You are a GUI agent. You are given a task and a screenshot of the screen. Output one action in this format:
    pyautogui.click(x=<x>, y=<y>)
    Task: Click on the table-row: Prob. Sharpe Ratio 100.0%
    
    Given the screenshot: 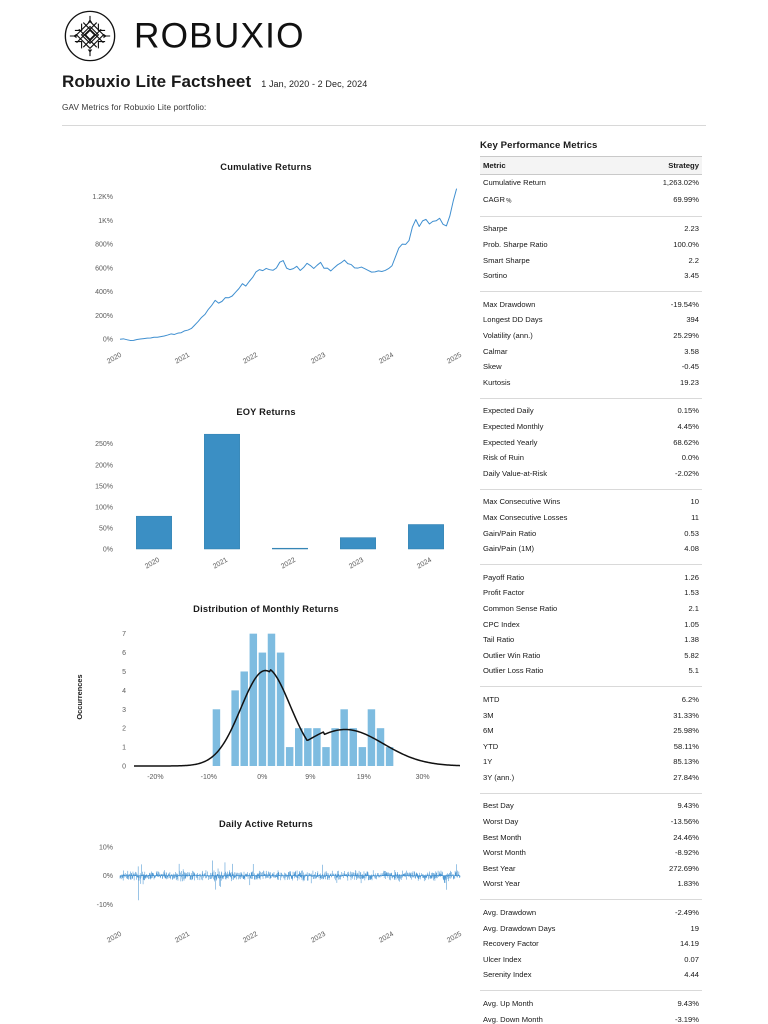 What is the action you would take?
    pyautogui.click(x=591, y=245)
    